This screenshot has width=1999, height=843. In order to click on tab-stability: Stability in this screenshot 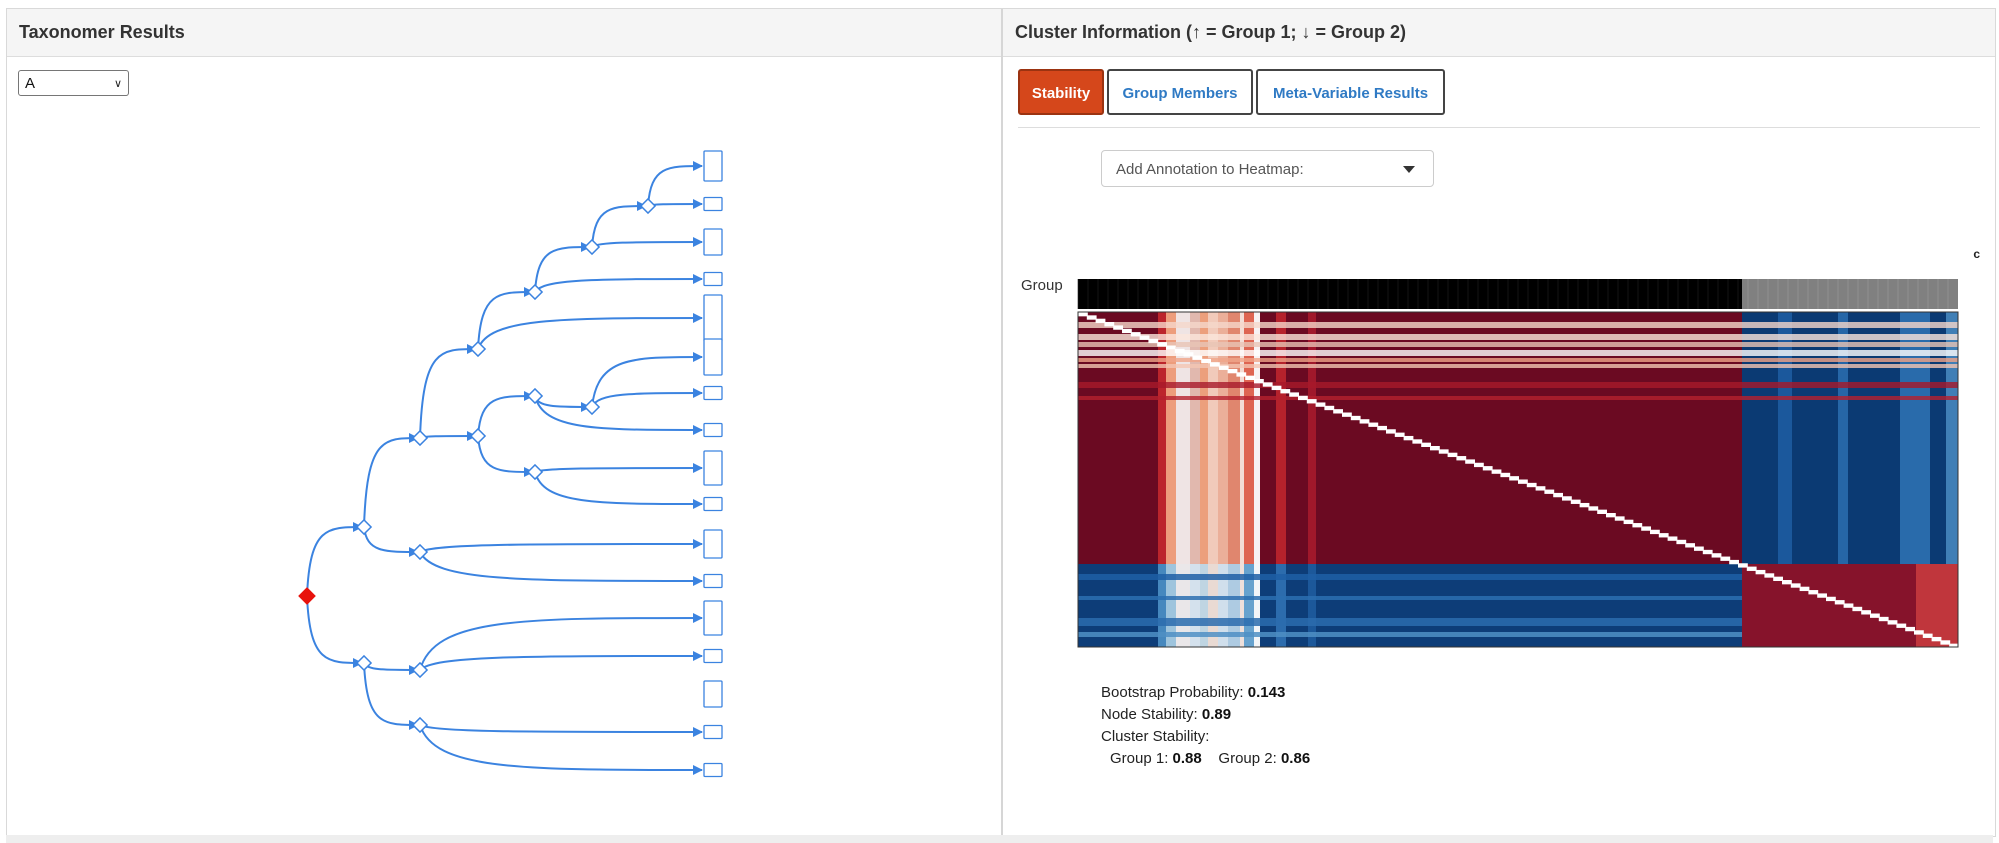, I will do `click(1061, 92)`.